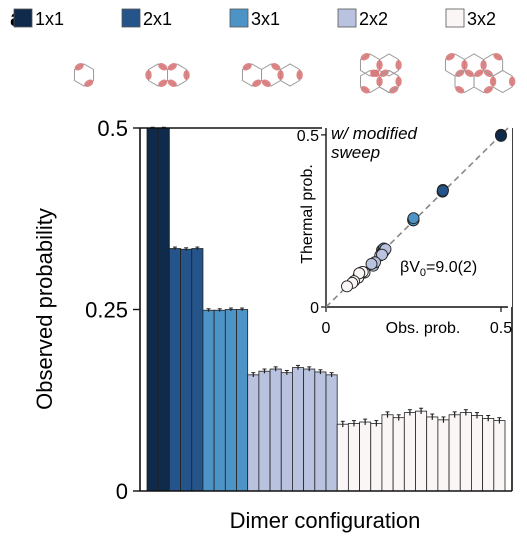 Image resolution: width=527 pixels, height=540 pixels. Describe the element at coordinates (308, 136) in the screenshot. I see `inset-y-tick-label: 0.5` at that location.